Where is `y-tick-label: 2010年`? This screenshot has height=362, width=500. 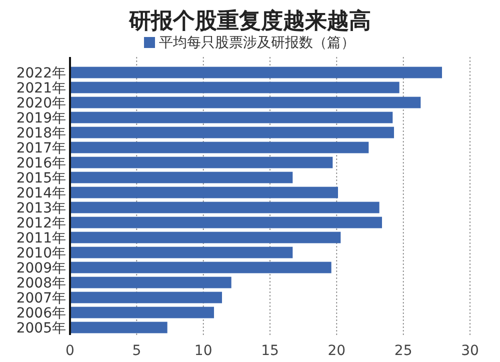
y-tick-label: 2010年 is located at coordinates (41, 254).